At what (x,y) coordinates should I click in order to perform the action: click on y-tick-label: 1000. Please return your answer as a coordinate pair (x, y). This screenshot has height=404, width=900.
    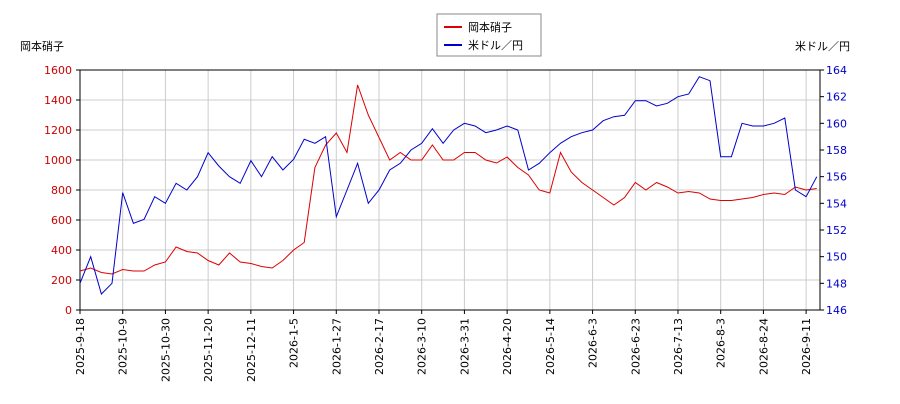
    Looking at the image, I should click on (58, 160).